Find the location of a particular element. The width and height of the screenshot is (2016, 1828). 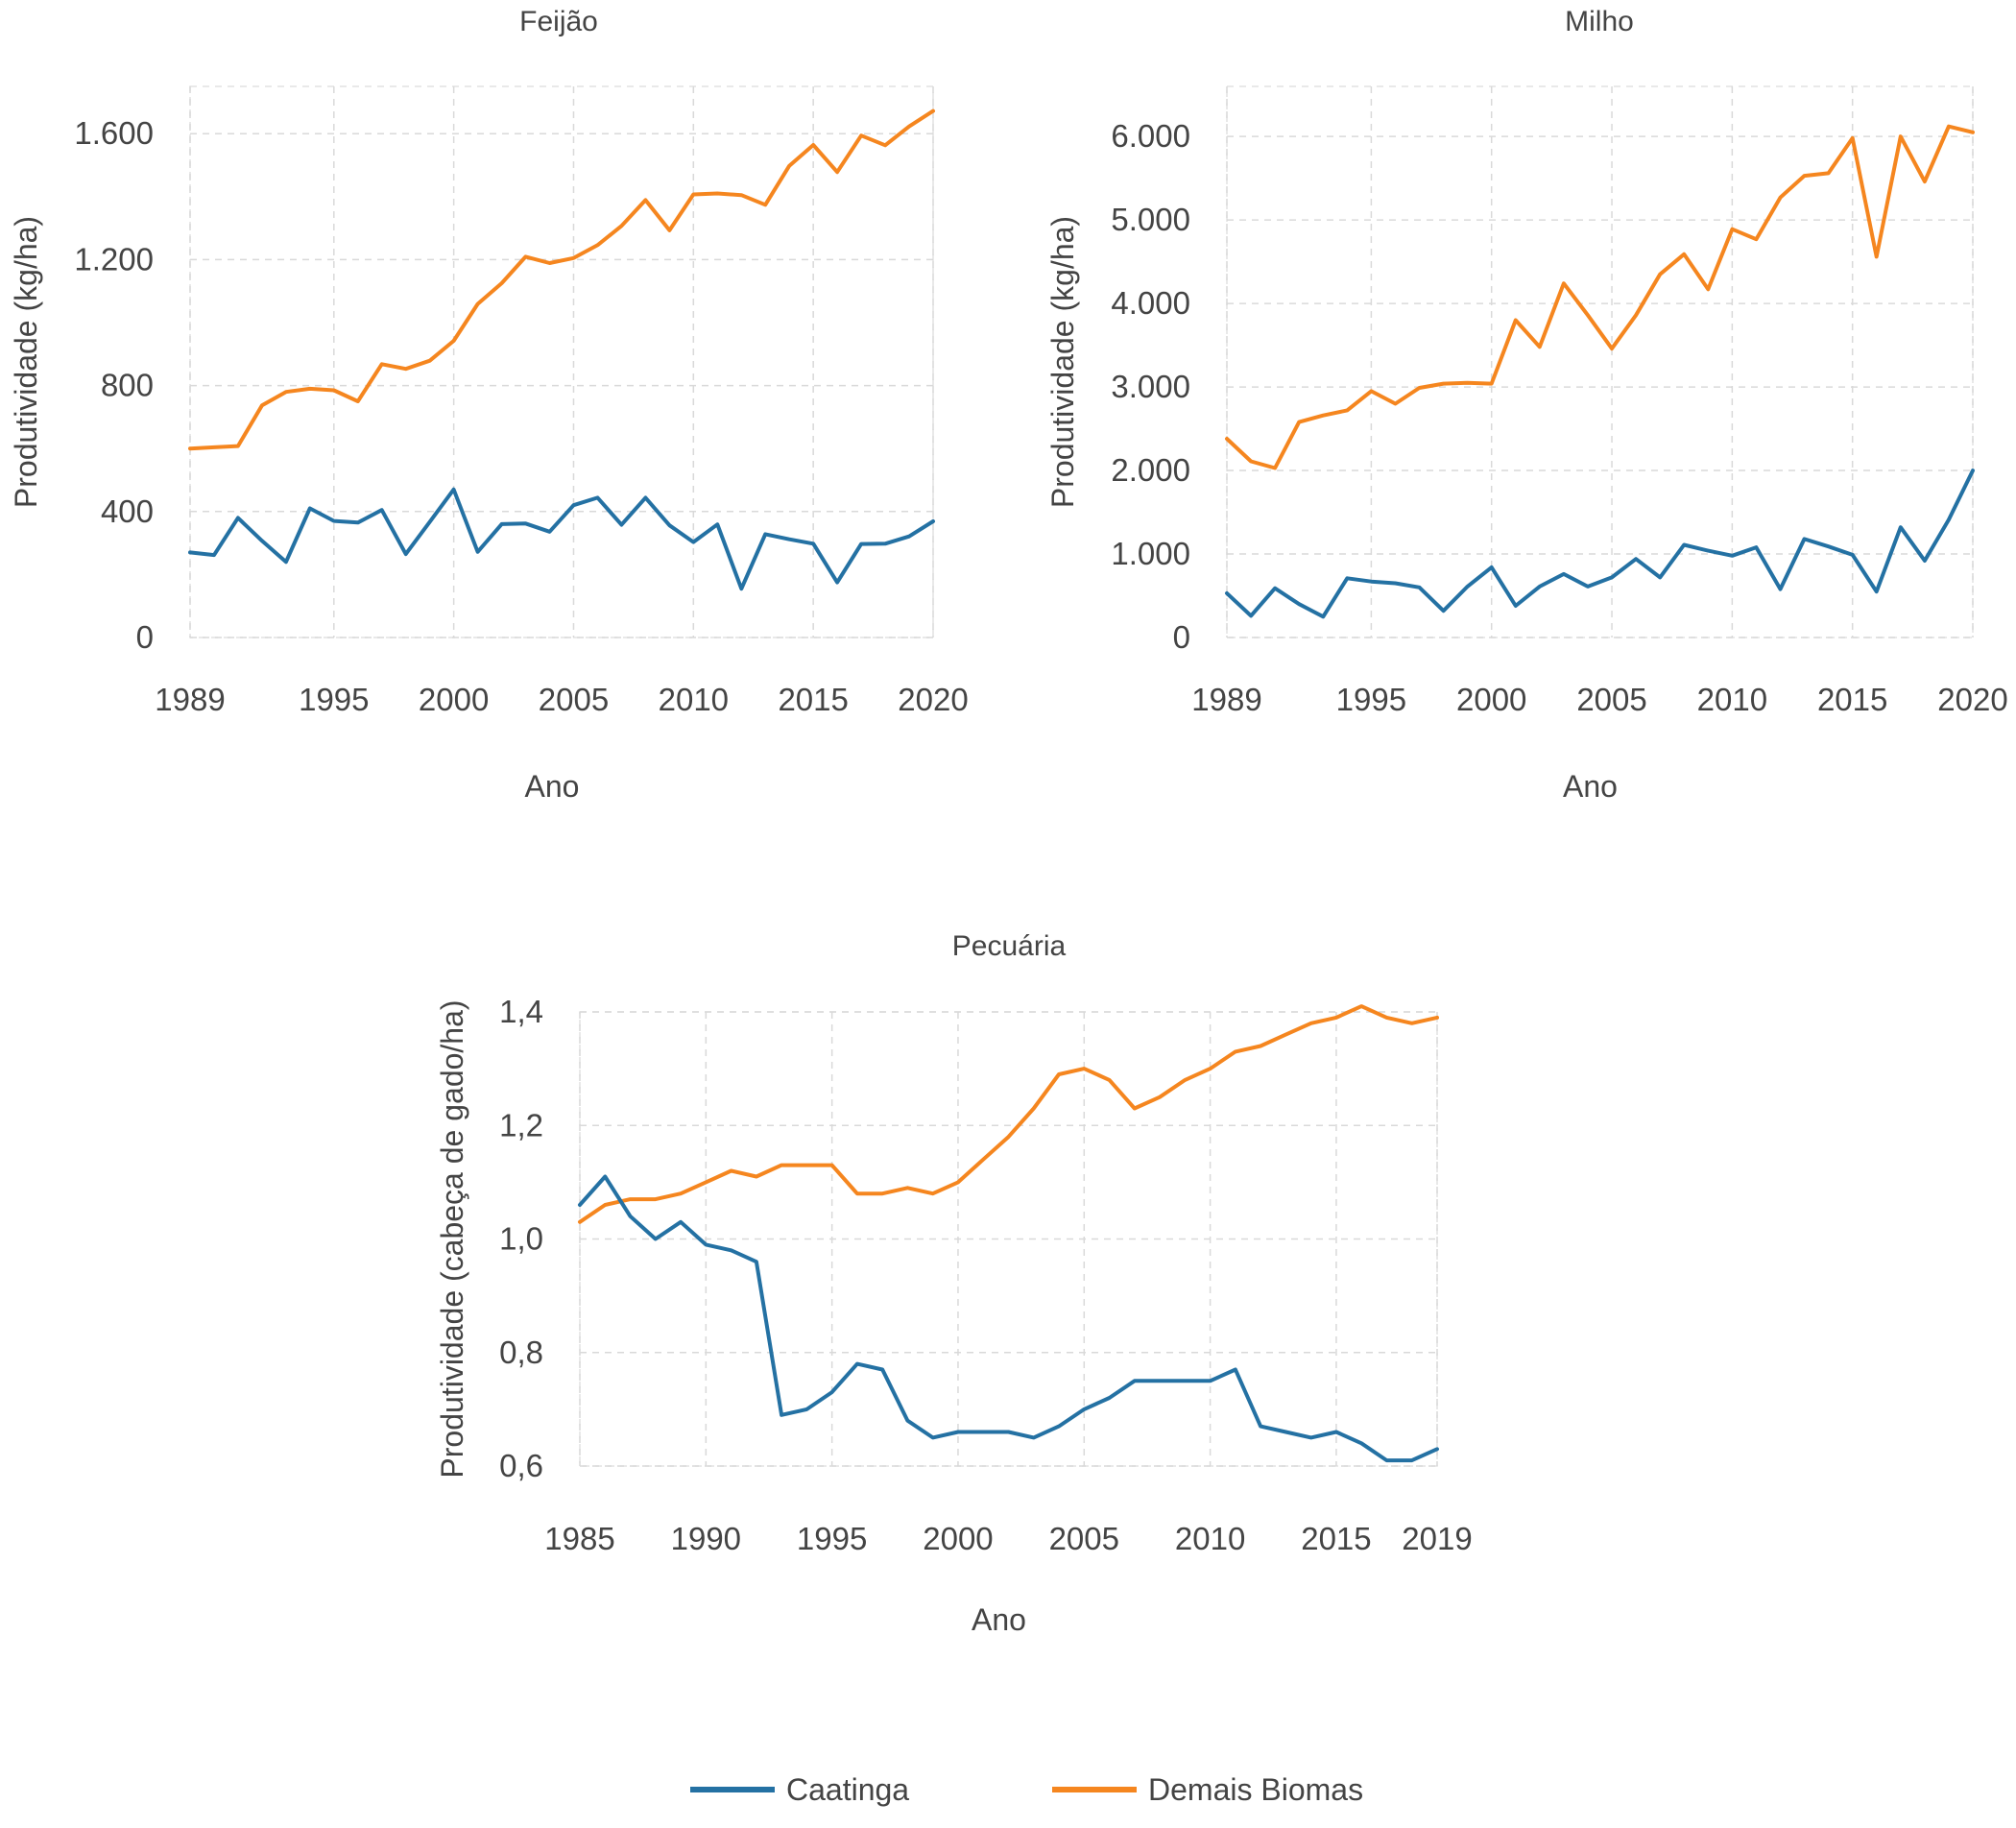

x-tick-label: 2019 is located at coordinates (1437, 1539).